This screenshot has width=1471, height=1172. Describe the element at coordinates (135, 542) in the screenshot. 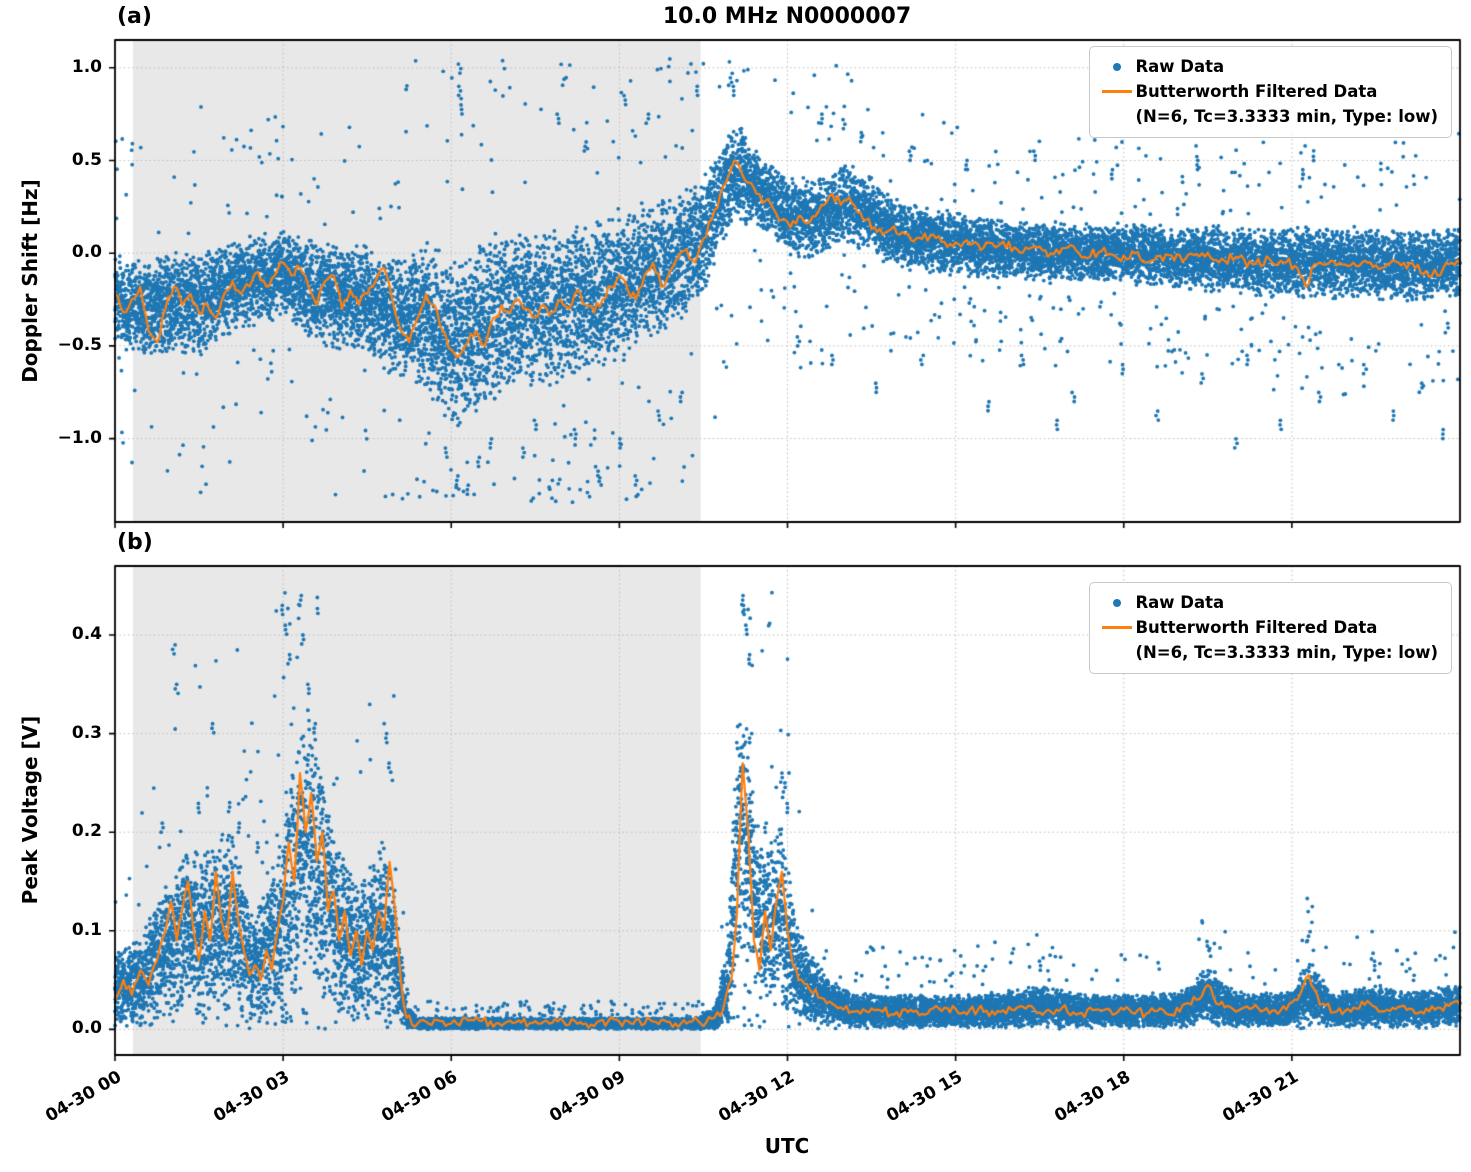

I see `panel-b-label: (b)` at that location.